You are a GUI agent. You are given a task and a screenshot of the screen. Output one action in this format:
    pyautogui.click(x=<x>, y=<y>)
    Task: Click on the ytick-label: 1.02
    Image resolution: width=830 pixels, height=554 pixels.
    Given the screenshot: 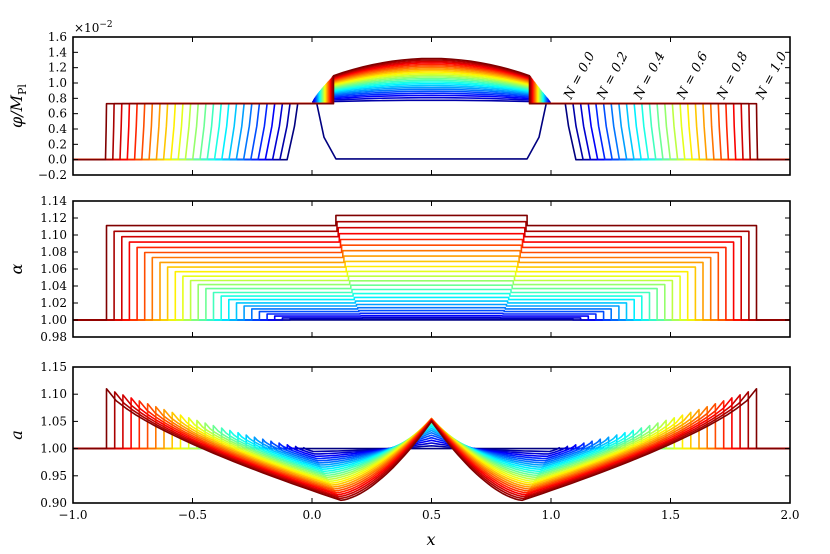 What is the action you would take?
    pyautogui.click(x=53, y=303)
    